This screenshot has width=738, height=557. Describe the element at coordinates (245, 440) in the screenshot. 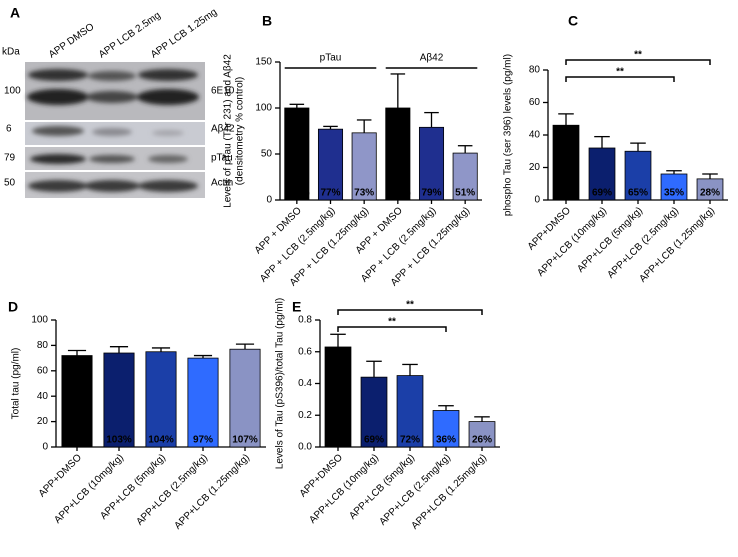

I see `percent-label: 107%` at that location.